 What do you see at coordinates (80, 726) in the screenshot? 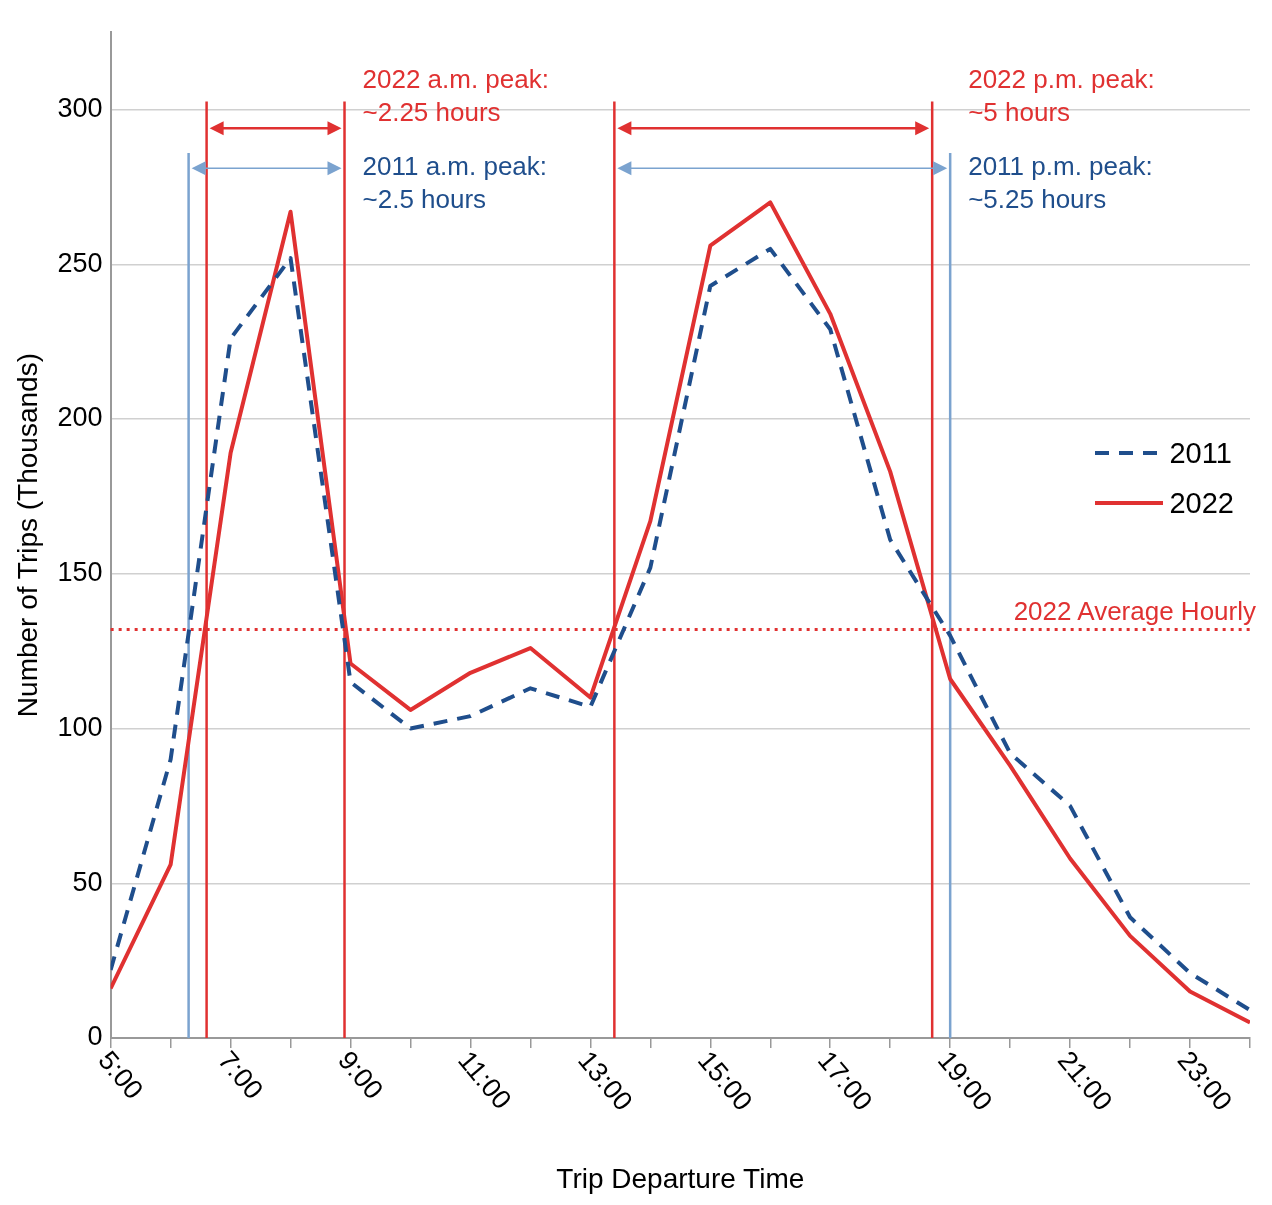
I see `y-tick-label: 100` at bounding box center [80, 726].